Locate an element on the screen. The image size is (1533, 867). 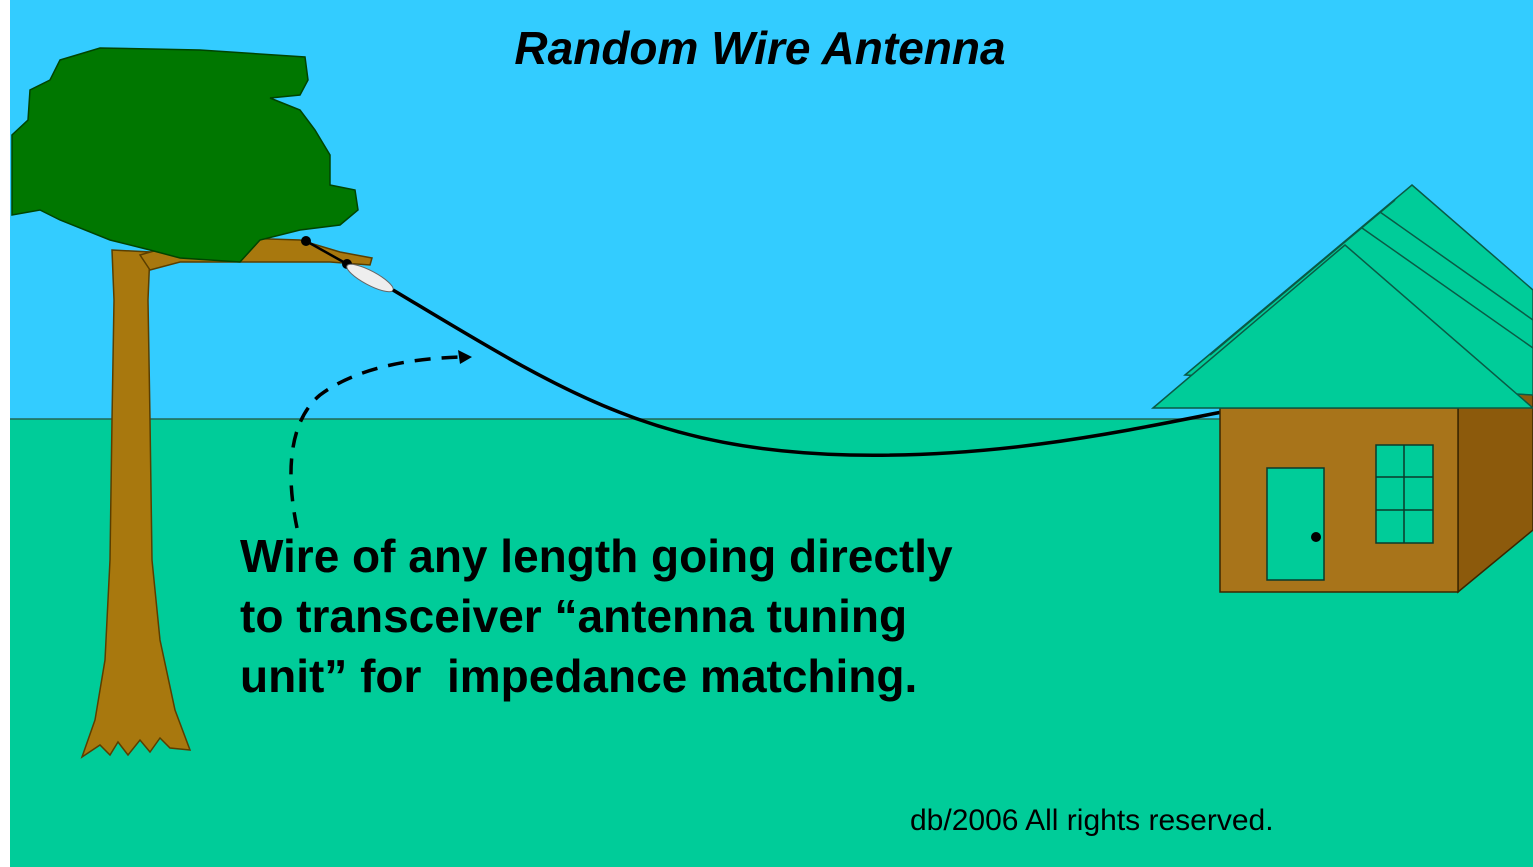
copyright: db/2006 All rights reserved. is located at coordinates (1092, 820).